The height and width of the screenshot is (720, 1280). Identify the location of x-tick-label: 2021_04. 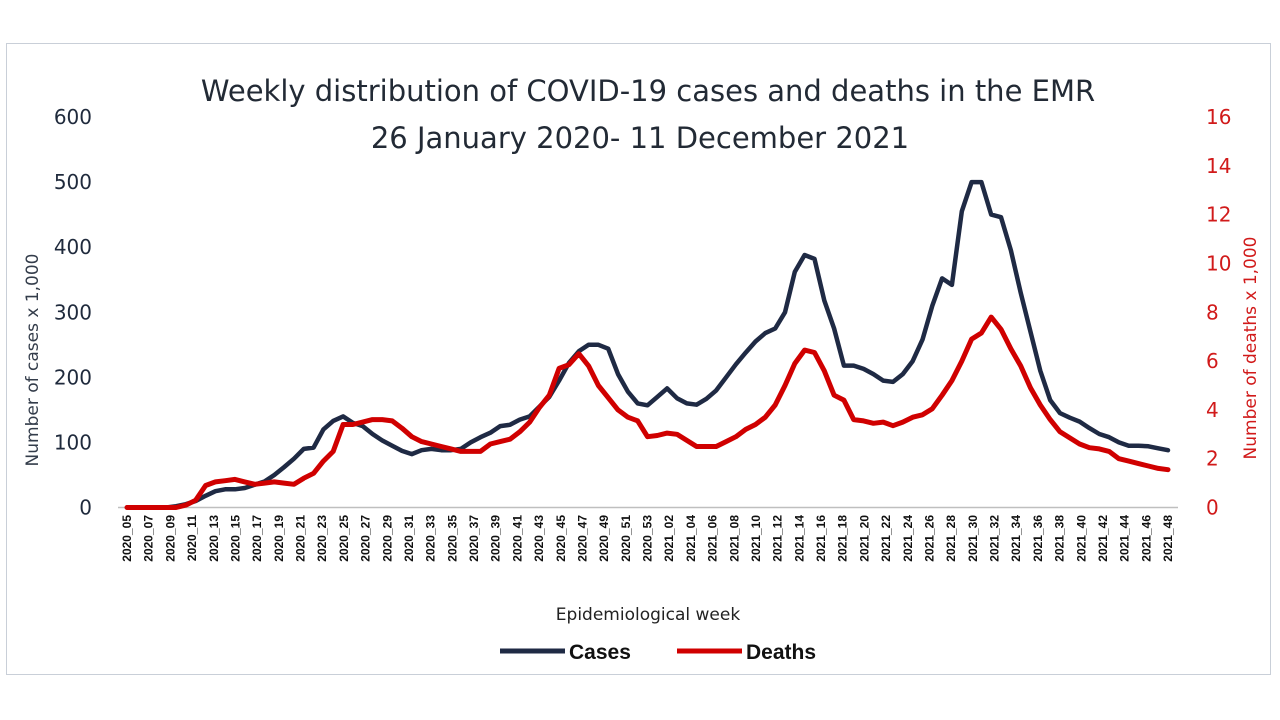
(691, 538).